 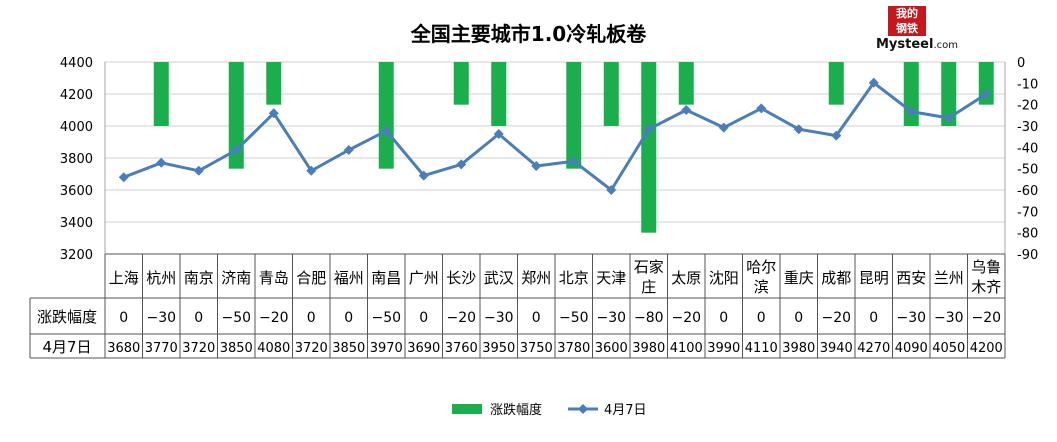 I want to click on table-cell-price: 3760, so click(x=461, y=348).